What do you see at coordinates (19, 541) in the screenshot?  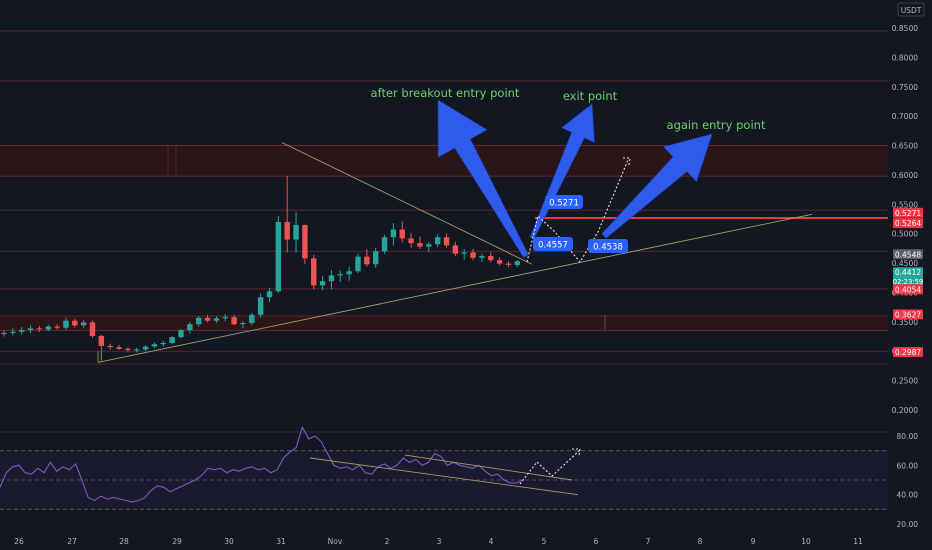 I see `time-tick-label: 26` at bounding box center [19, 541].